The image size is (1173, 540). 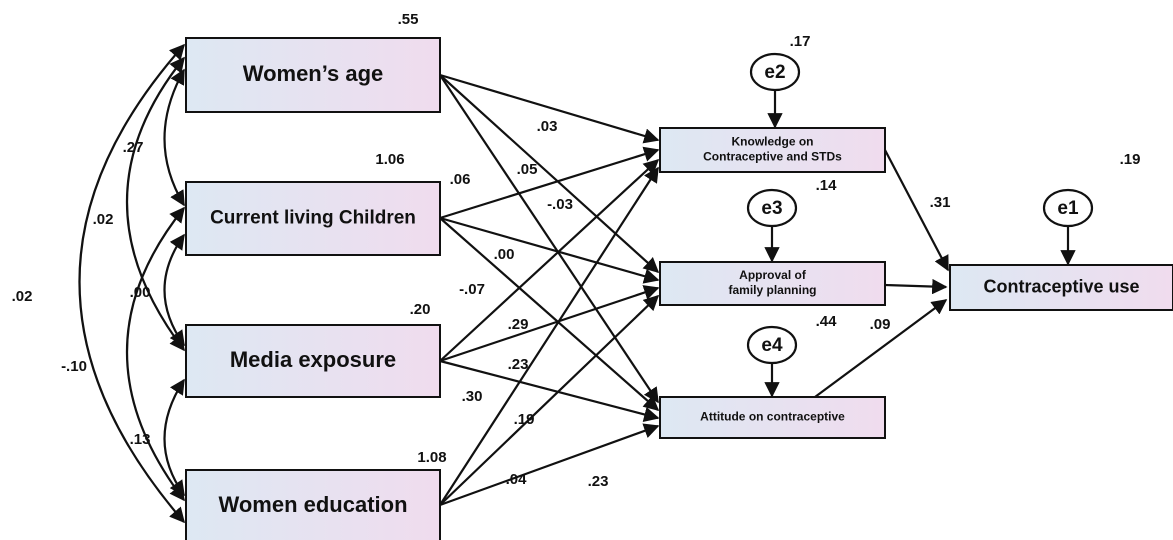 What do you see at coordinates (517, 479) in the screenshot?
I see `path-coefficient: .04` at bounding box center [517, 479].